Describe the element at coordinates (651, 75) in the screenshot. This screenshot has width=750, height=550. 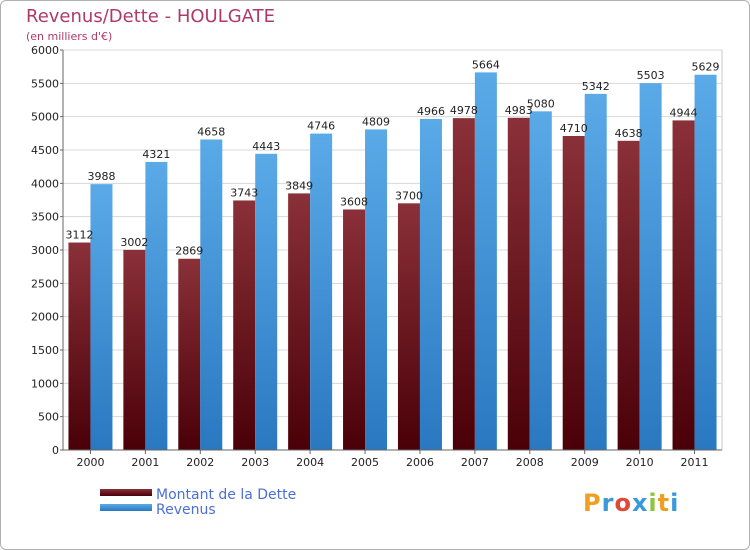
I see `data-label-revenue-2010: 5503` at that location.